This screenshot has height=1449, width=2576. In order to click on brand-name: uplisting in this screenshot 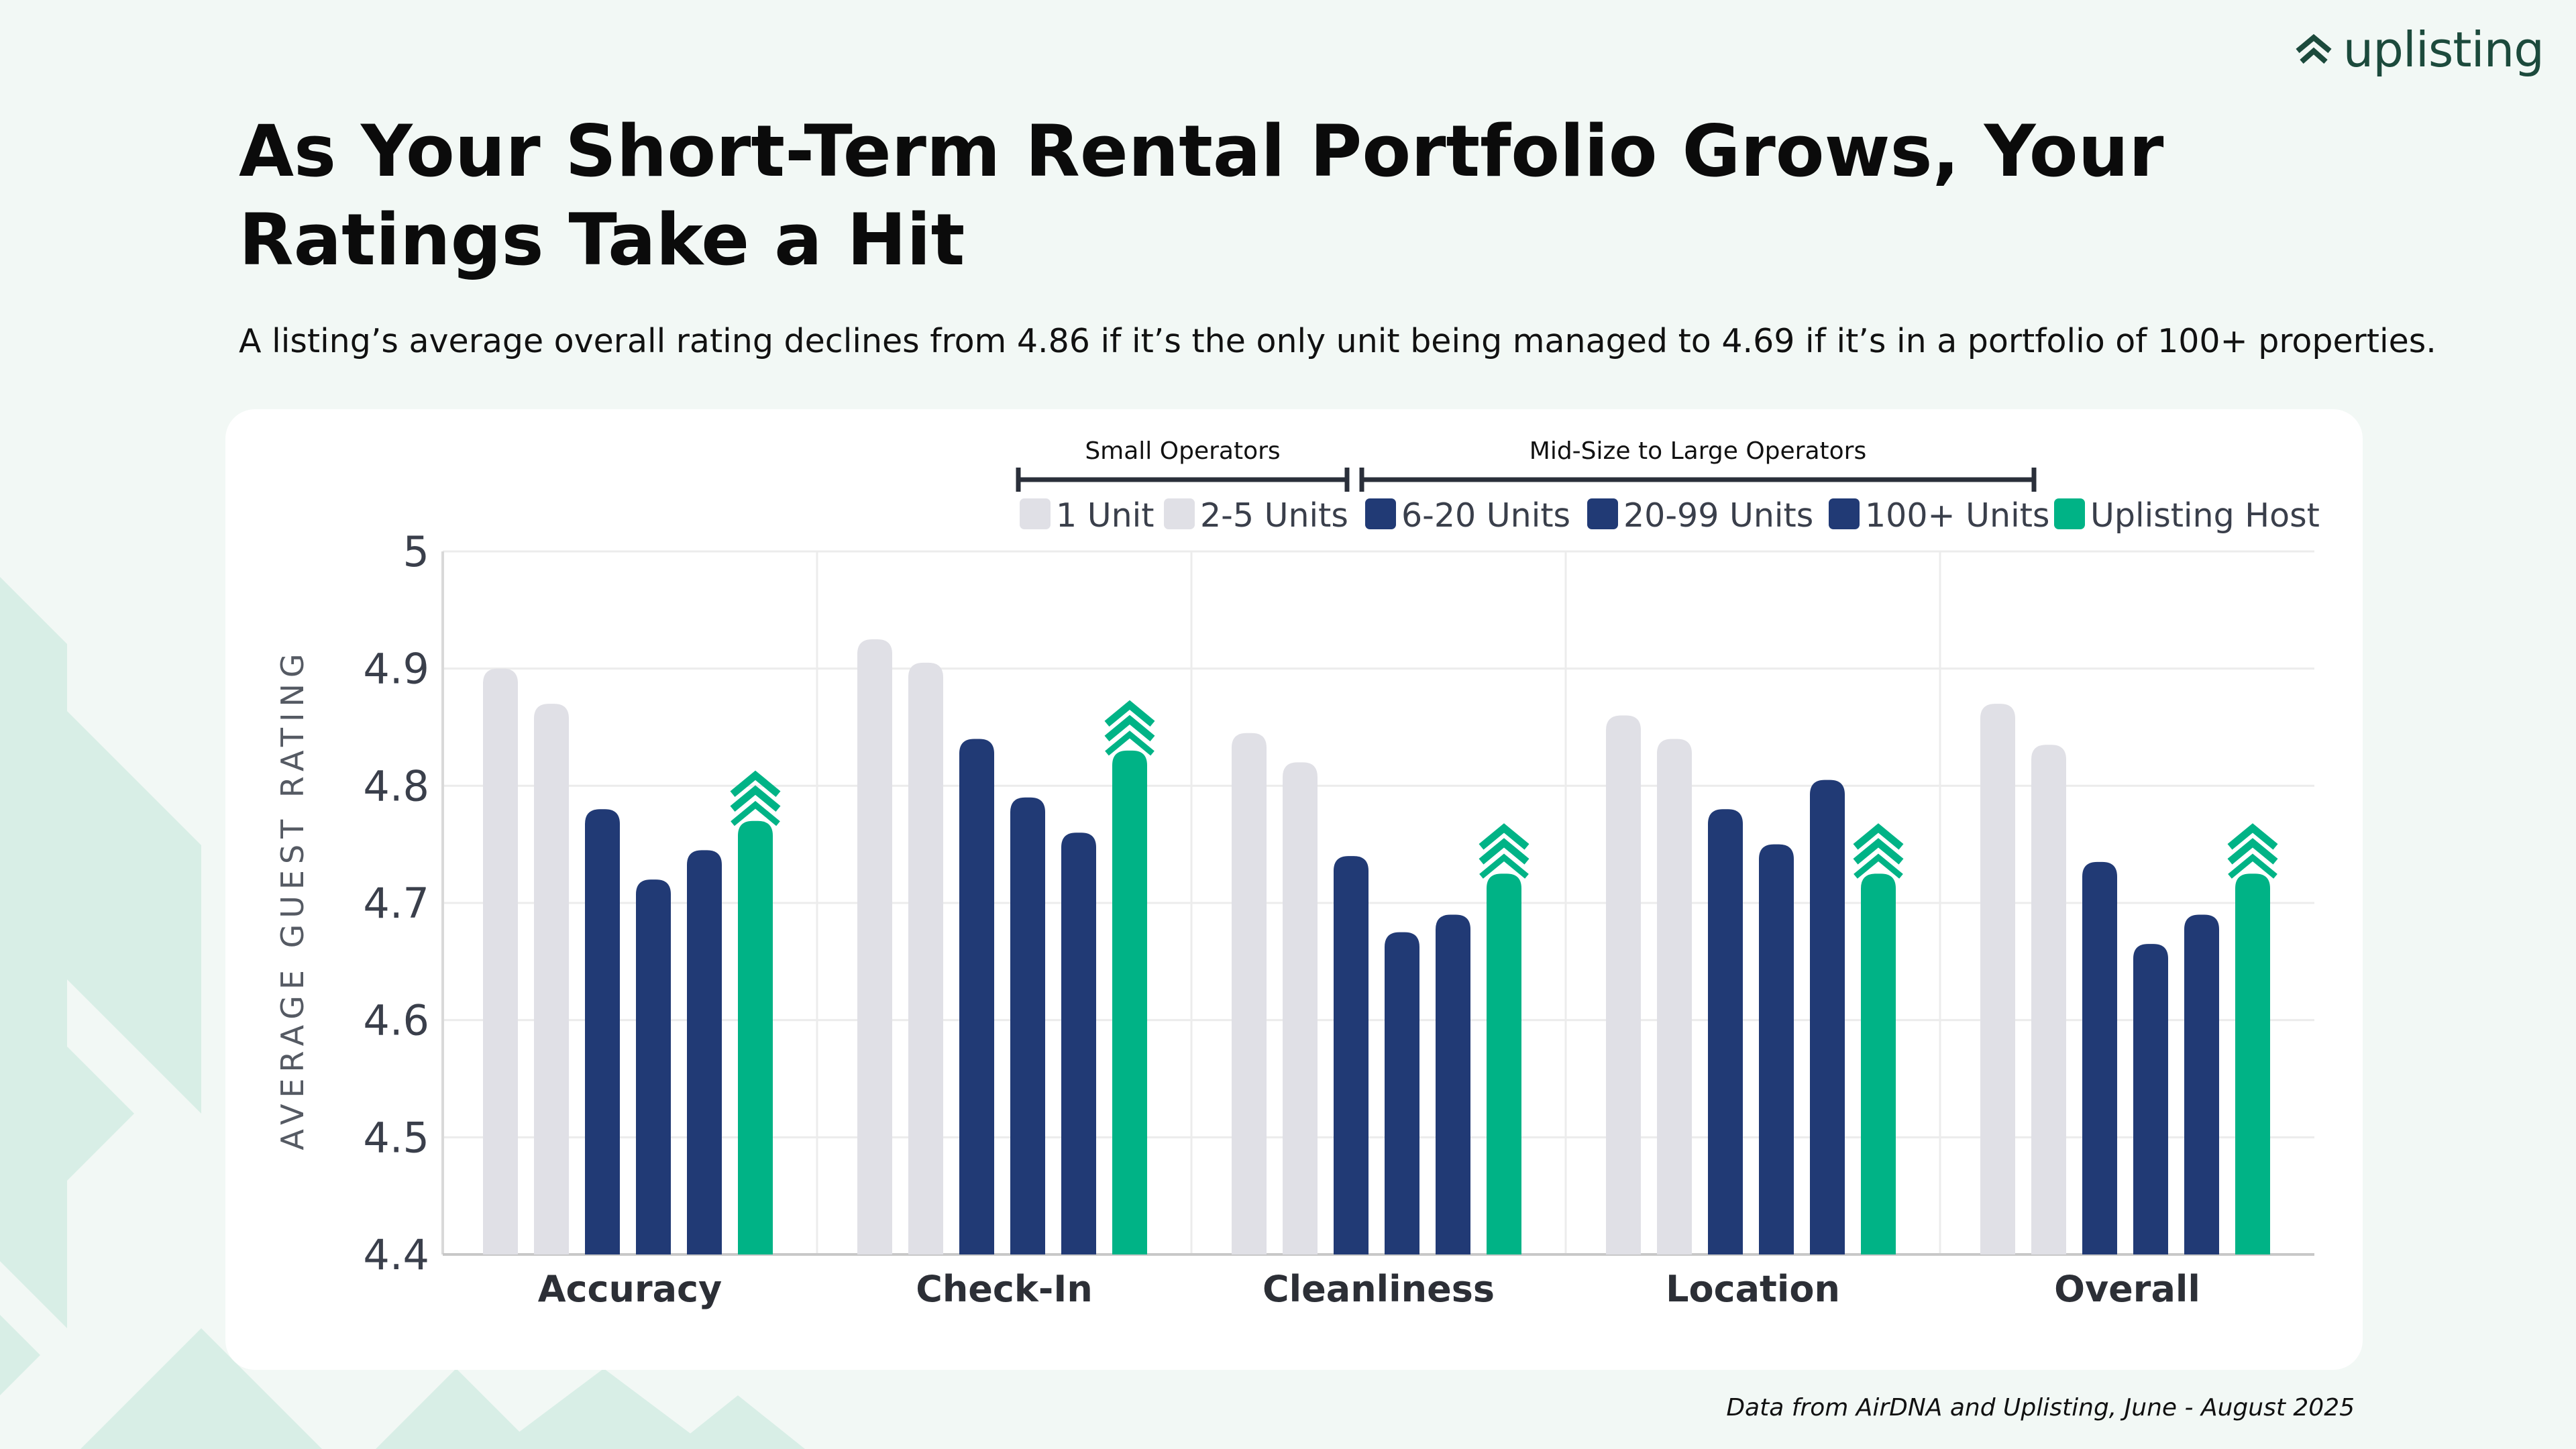, I will do `click(2443, 49)`.